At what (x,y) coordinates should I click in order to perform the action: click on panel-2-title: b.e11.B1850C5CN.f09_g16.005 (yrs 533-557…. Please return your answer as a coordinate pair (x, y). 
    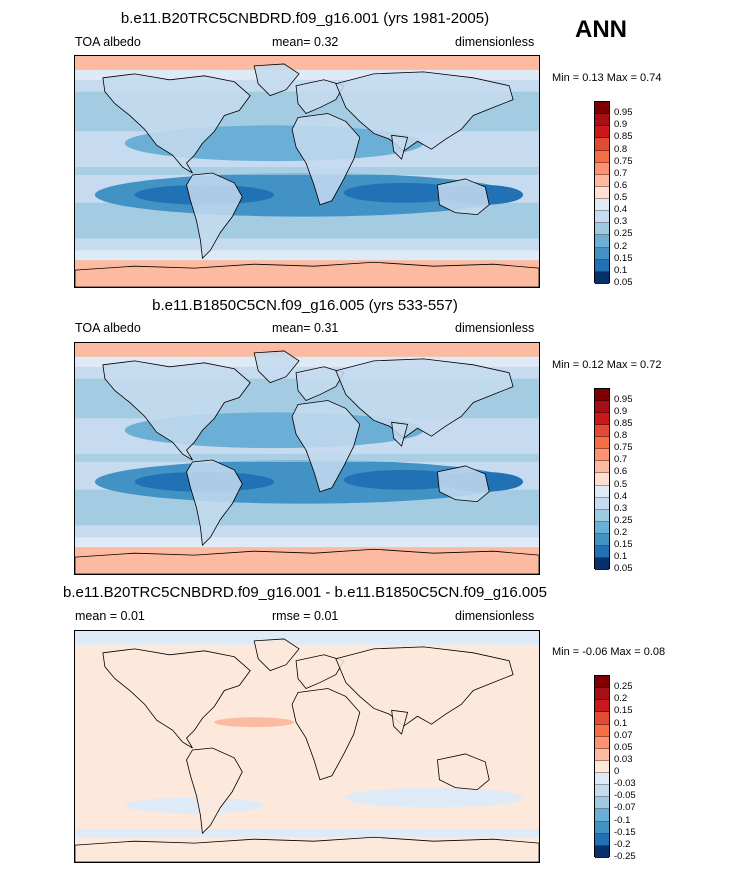
    Looking at the image, I should click on (305, 305).